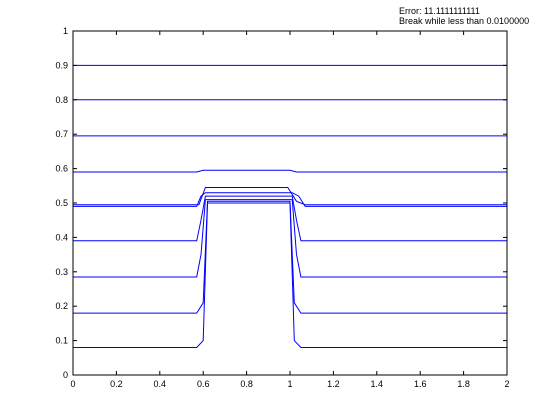 This screenshot has width=560, height=420. I want to click on x-tick-label: 2, so click(506, 384).